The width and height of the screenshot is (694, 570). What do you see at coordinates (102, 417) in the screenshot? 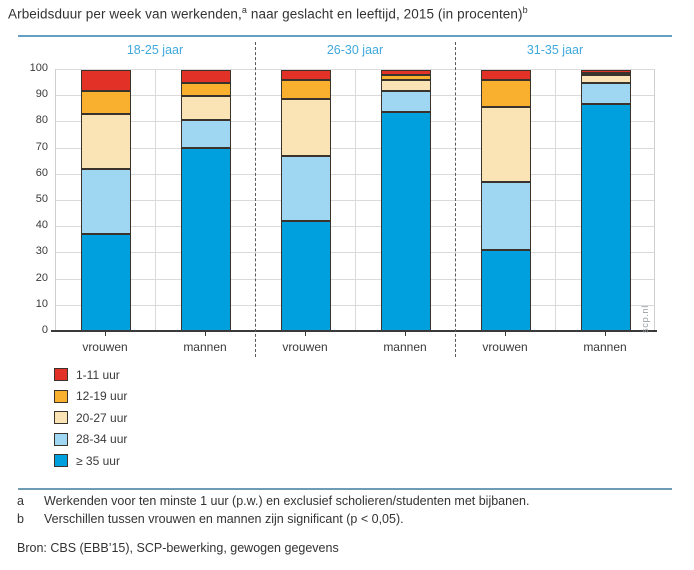
I see `legend-label: 20-27 uur` at bounding box center [102, 417].